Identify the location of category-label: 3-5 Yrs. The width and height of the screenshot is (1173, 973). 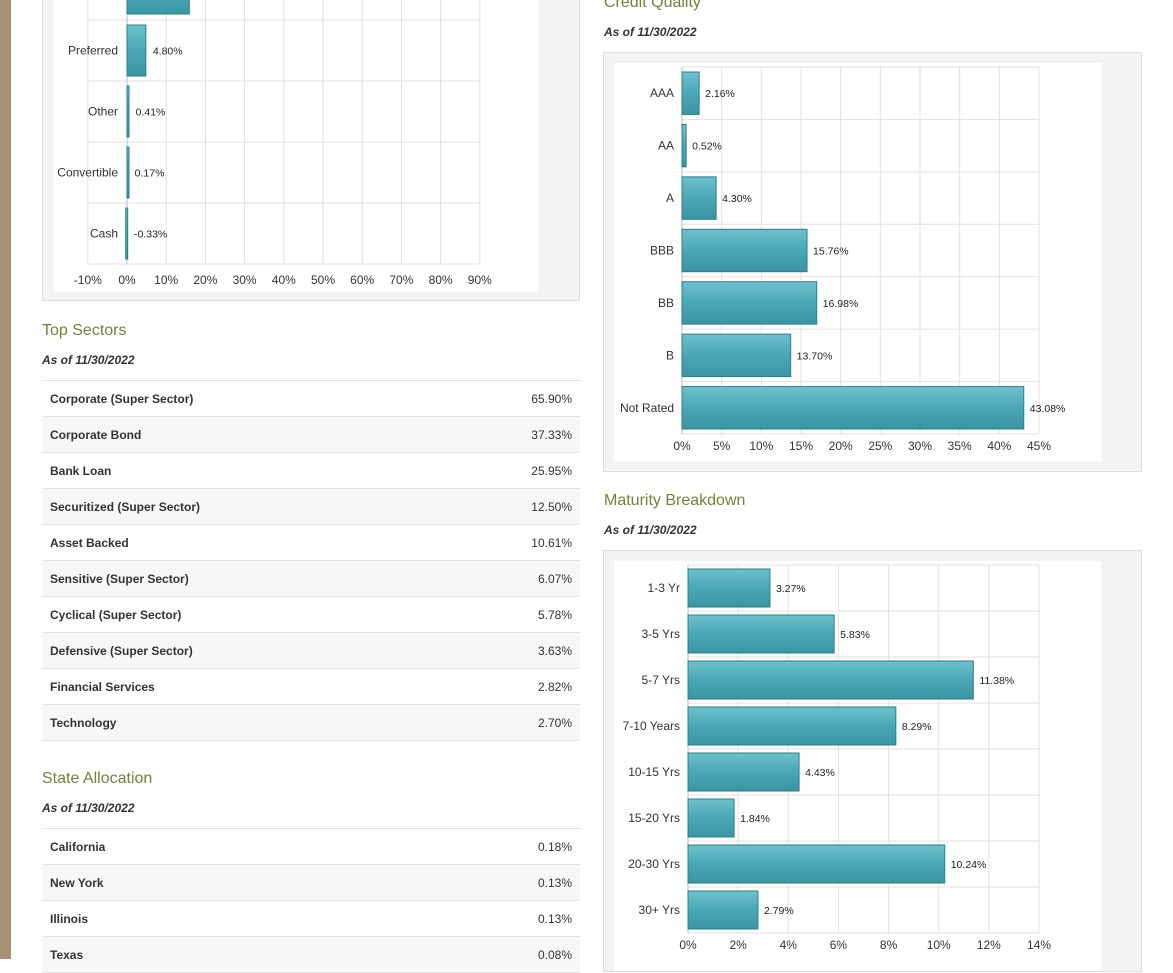
(661, 634).